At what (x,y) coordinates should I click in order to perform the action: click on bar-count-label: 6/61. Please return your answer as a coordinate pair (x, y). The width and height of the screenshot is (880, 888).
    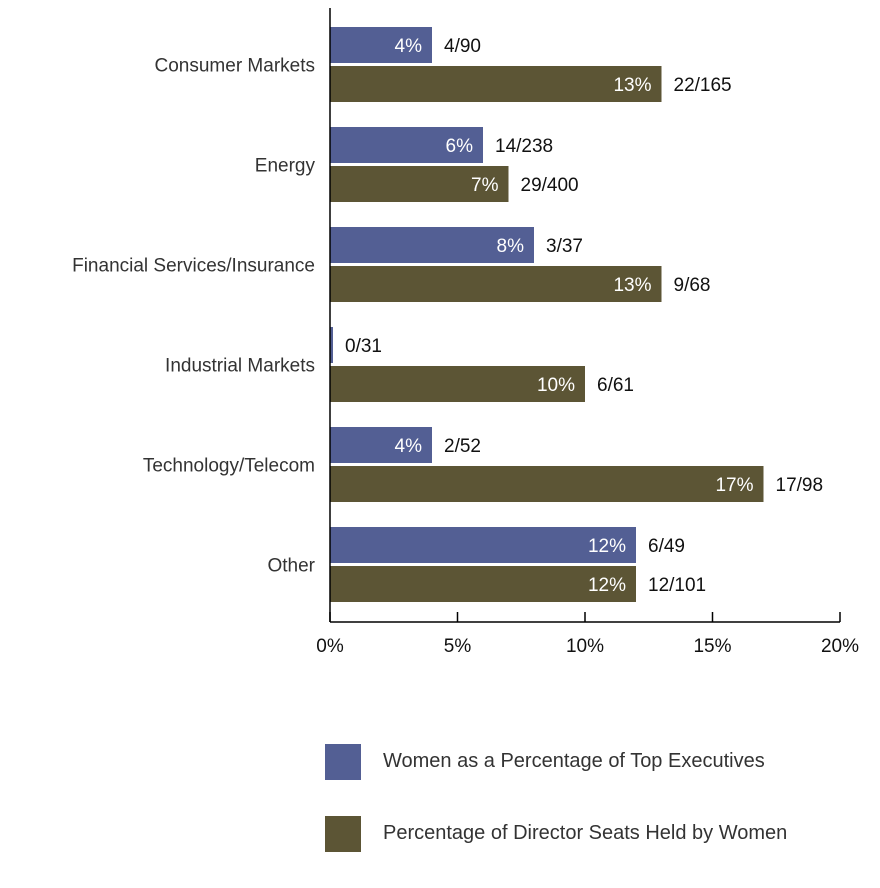
    Looking at the image, I should click on (615, 385).